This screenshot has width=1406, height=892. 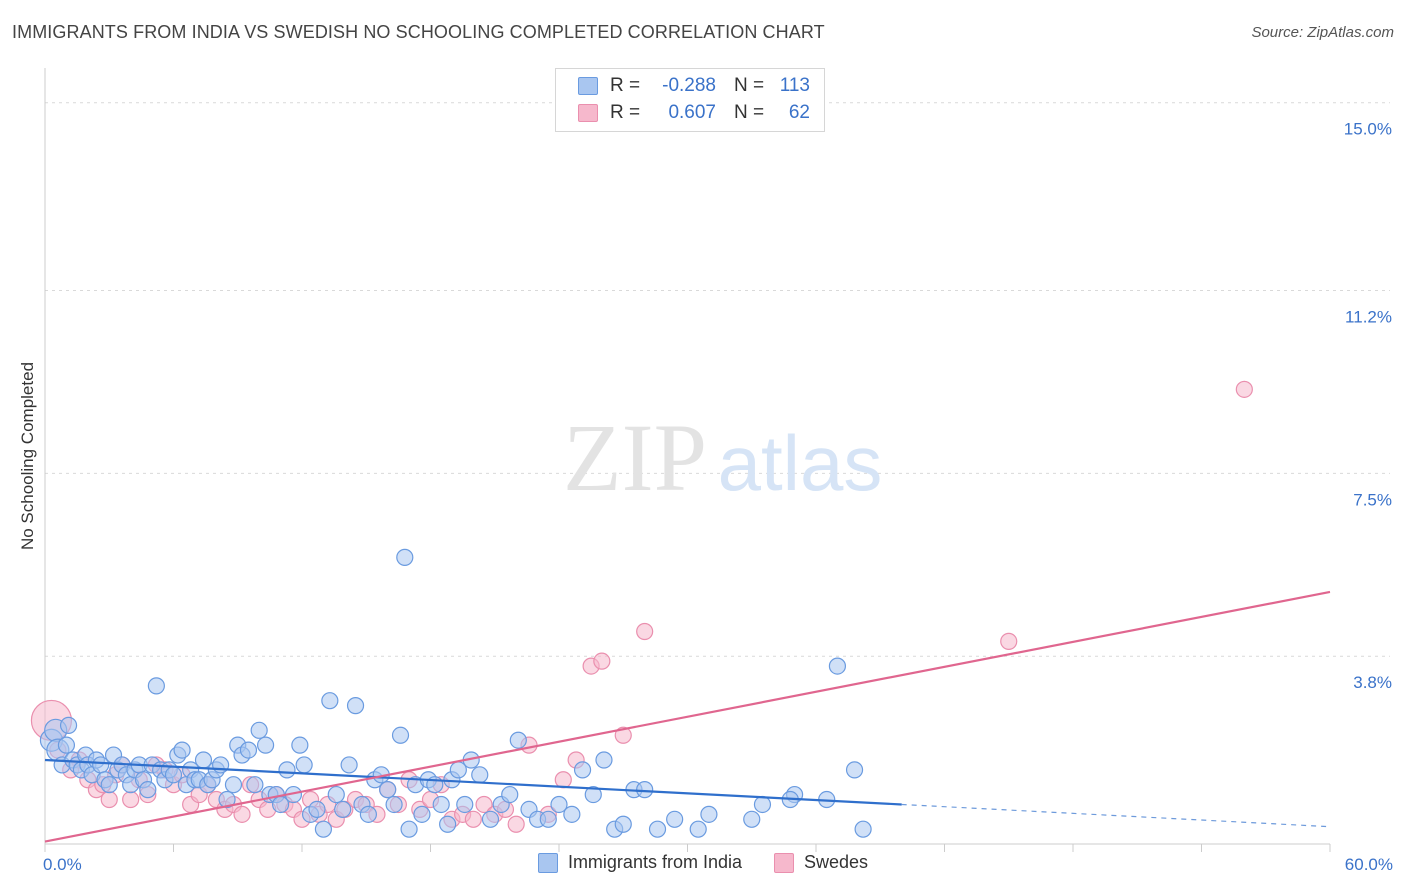 I want to click on legend-item-india: Immigrants from India, so click(x=639, y=862).